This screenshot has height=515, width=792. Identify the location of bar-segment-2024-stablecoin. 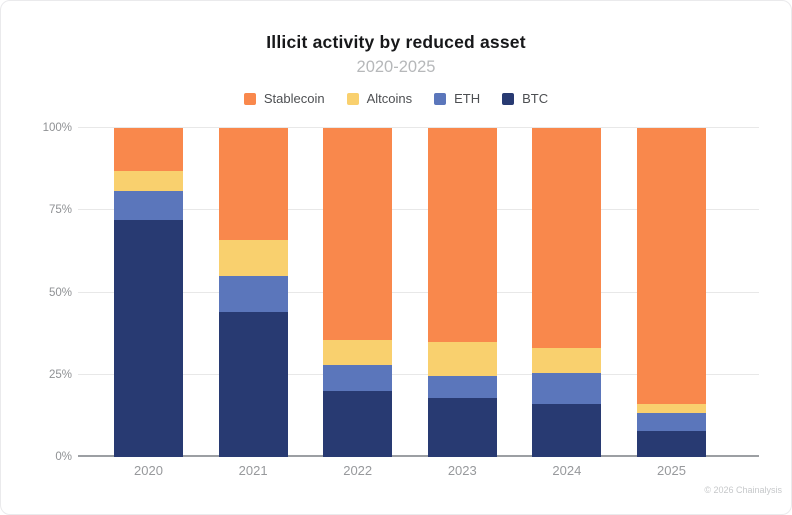
(567, 238).